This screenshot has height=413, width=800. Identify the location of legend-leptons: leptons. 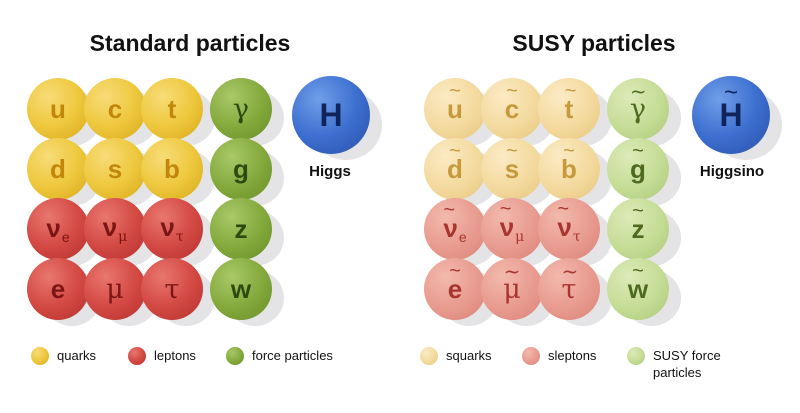
(162, 356).